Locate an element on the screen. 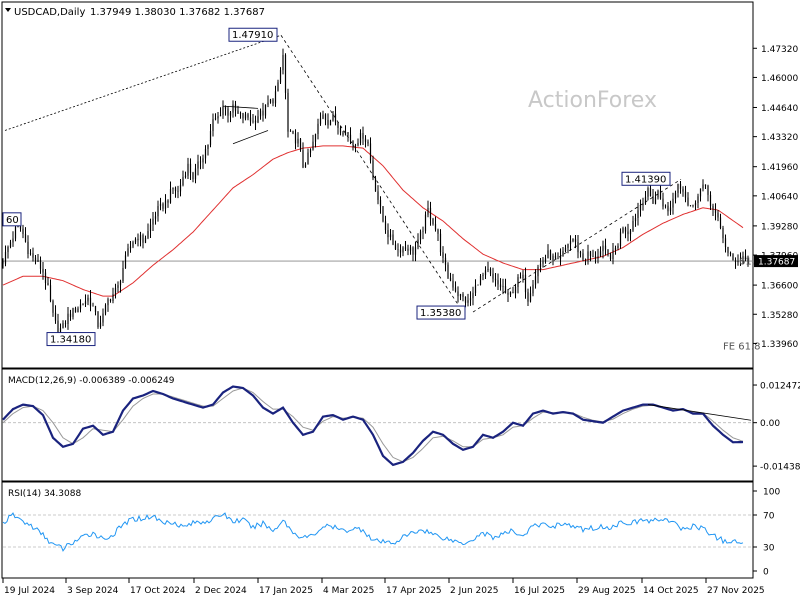  macd-title: MACD(12,26,9) -0.006389 -0.006249 is located at coordinates (91, 381).